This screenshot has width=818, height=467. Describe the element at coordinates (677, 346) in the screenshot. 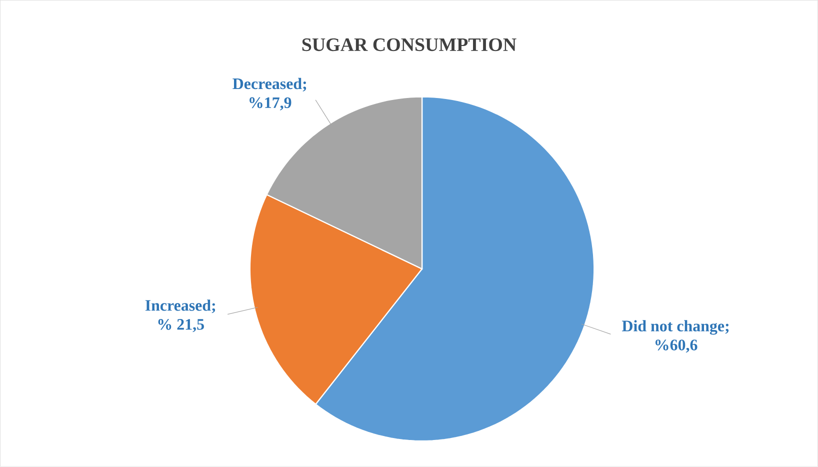

I see `text: %60,6` at that location.